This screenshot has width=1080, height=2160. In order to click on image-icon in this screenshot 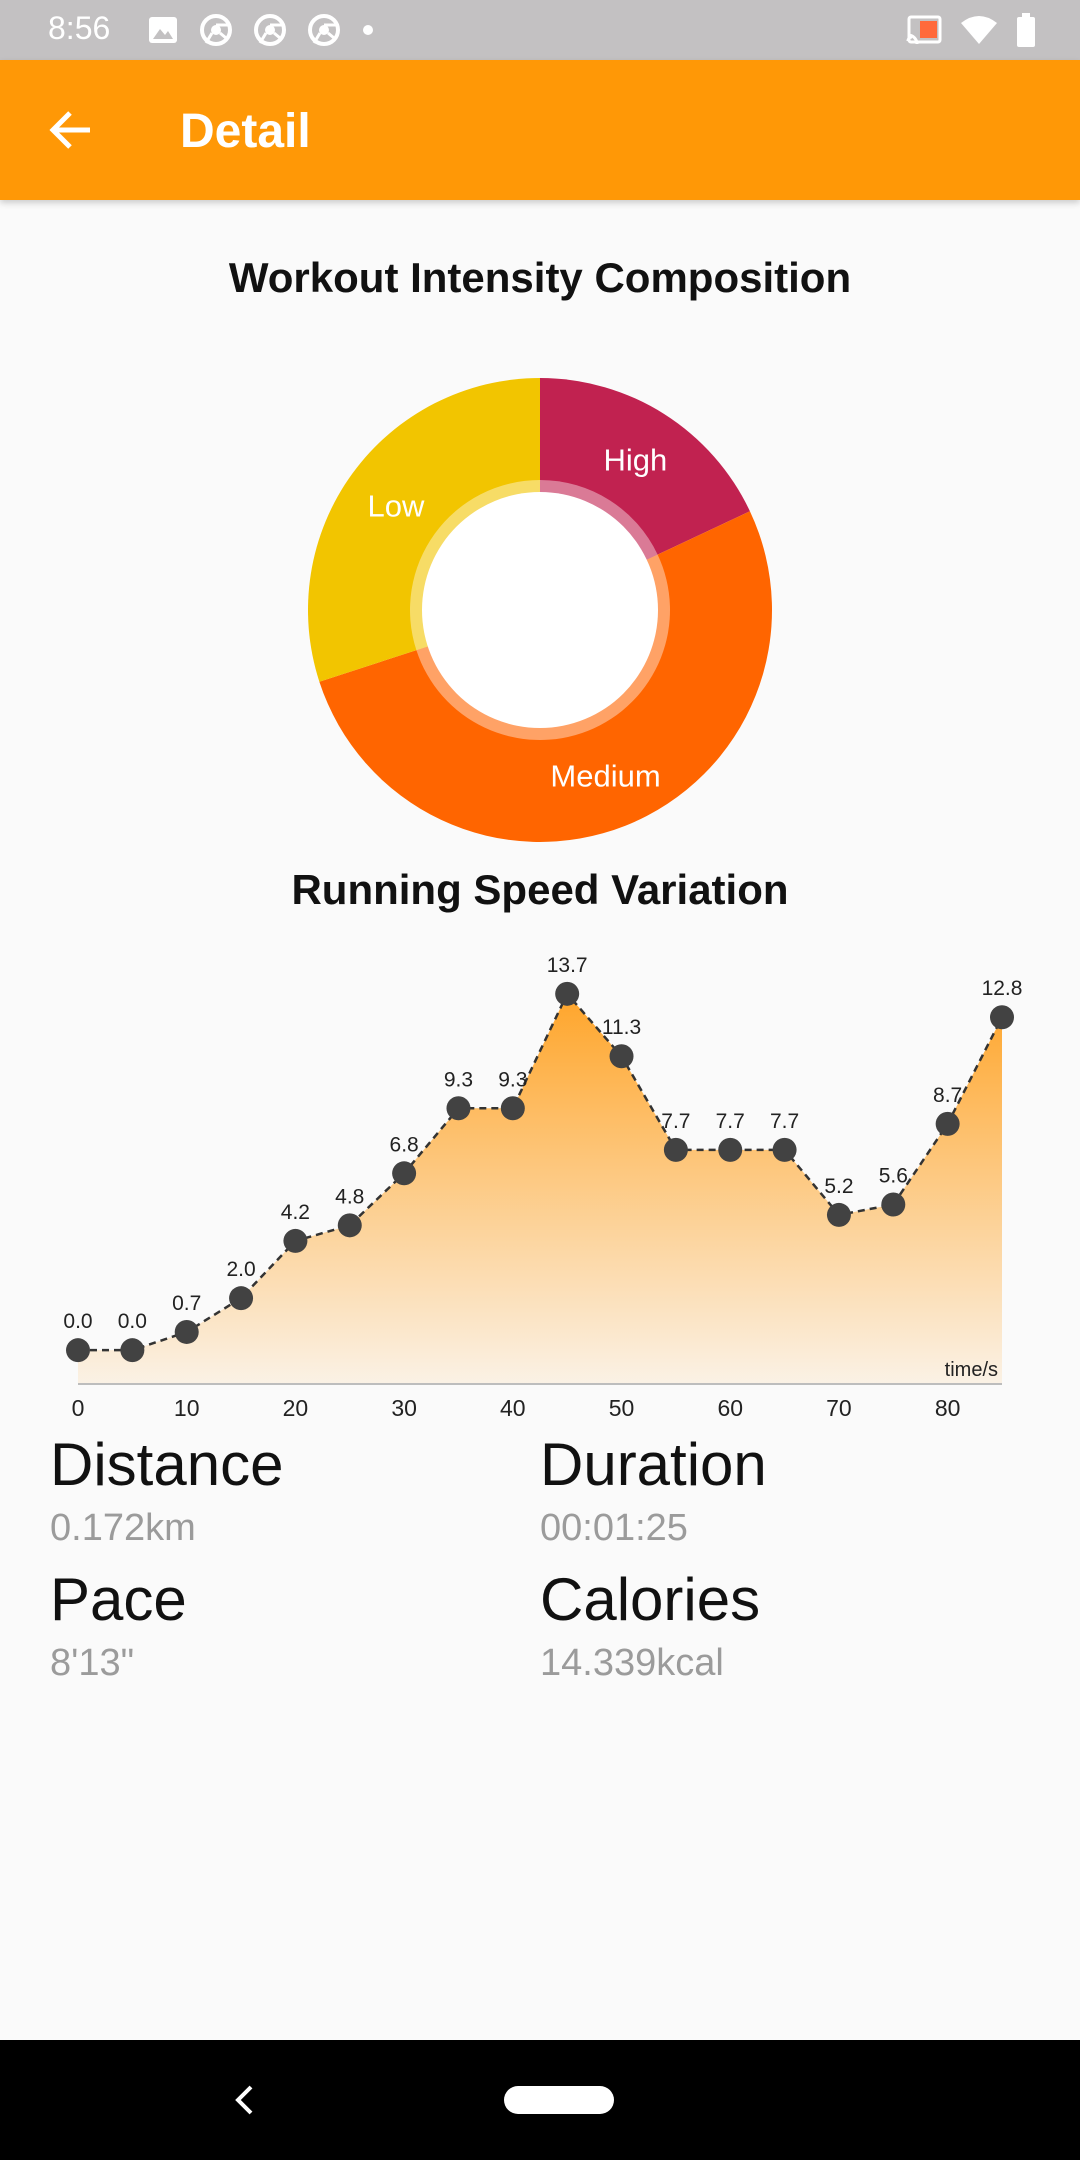, I will do `click(163, 30)`.